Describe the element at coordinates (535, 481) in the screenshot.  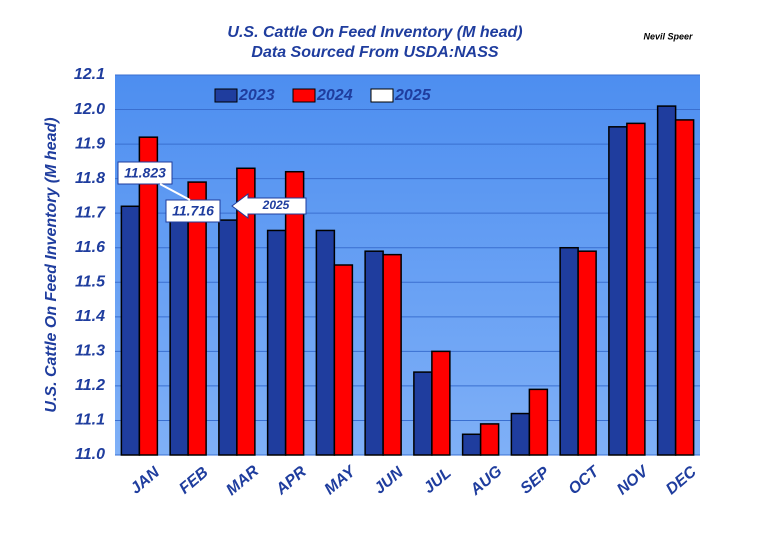
I see `x-tick-label: SEP` at that location.